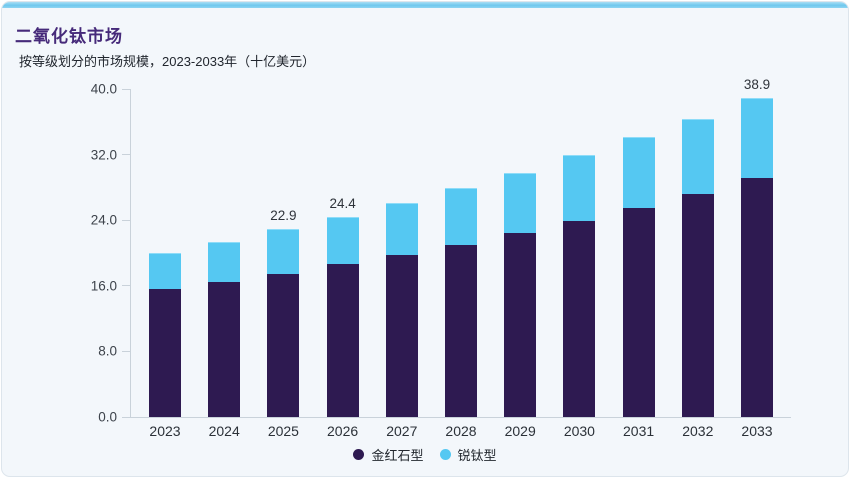 The height and width of the screenshot is (478, 850). What do you see at coordinates (107, 417) in the screenshot?
I see `y-axis-tick-label: 0.0` at bounding box center [107, 417].